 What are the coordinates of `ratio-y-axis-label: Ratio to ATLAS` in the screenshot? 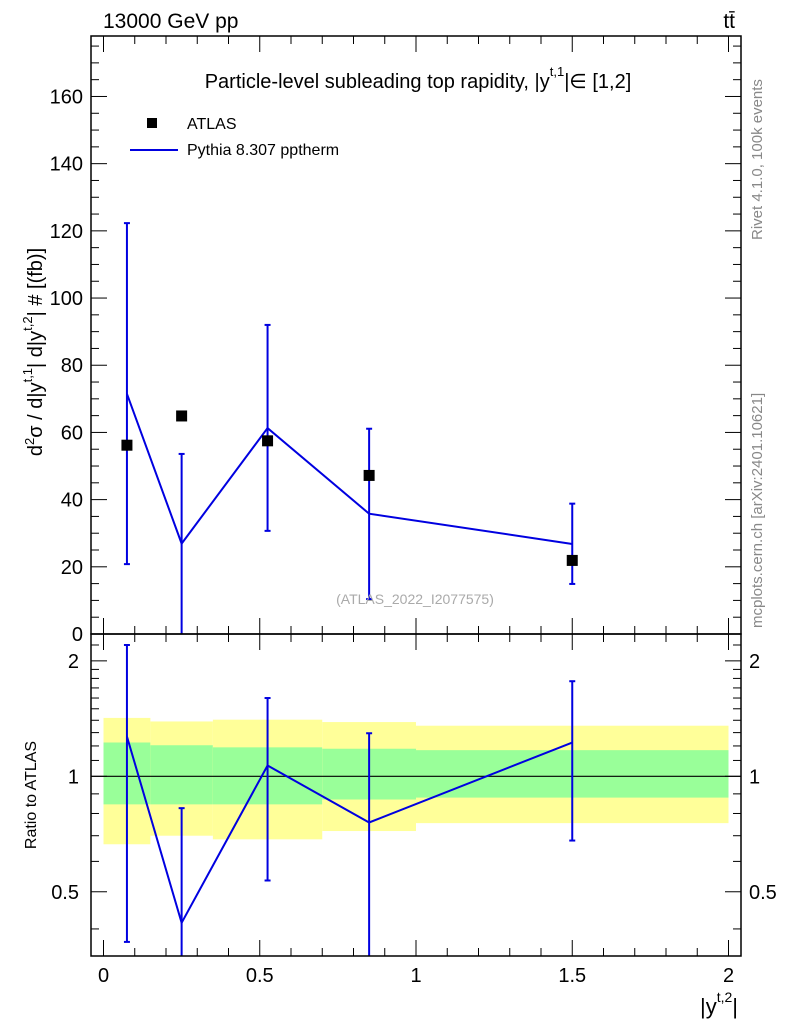 It's located at (31, 795).